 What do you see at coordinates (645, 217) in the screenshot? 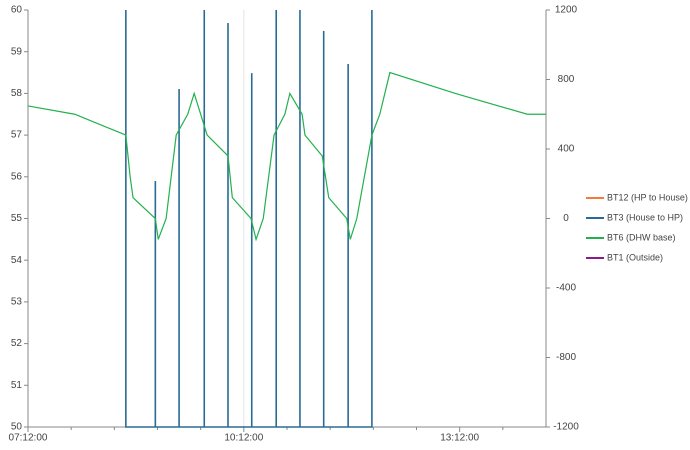
I see `legend-label: BT3 (House to HP)` at bounding box center [645, 217].